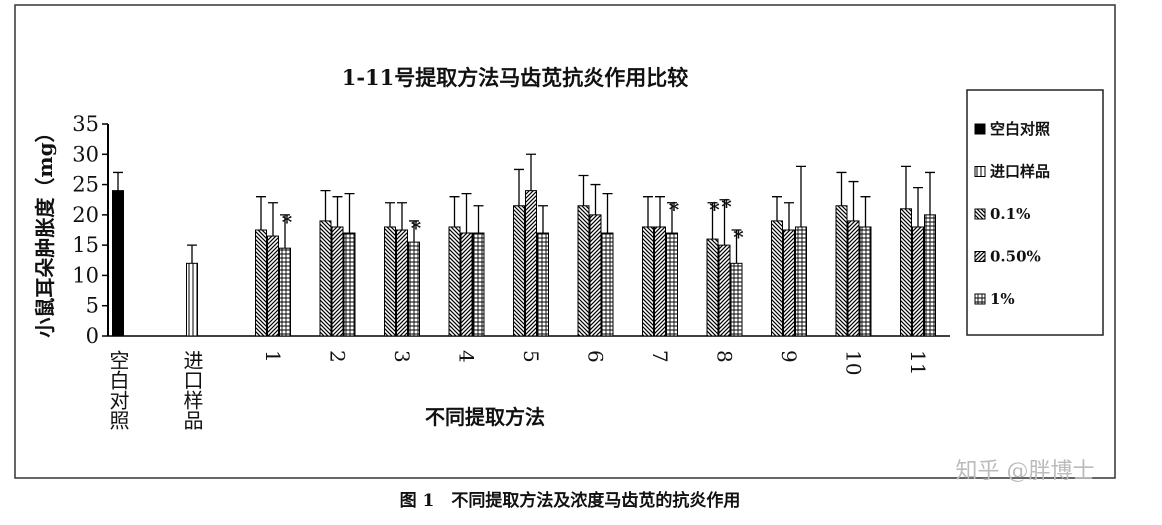 The height and width of the screenshot is (525, 1162). What do you see at coordinates (596, 356) in the screenshot?
I see `x-tick-label: 6` at bounding box center [596, 356].